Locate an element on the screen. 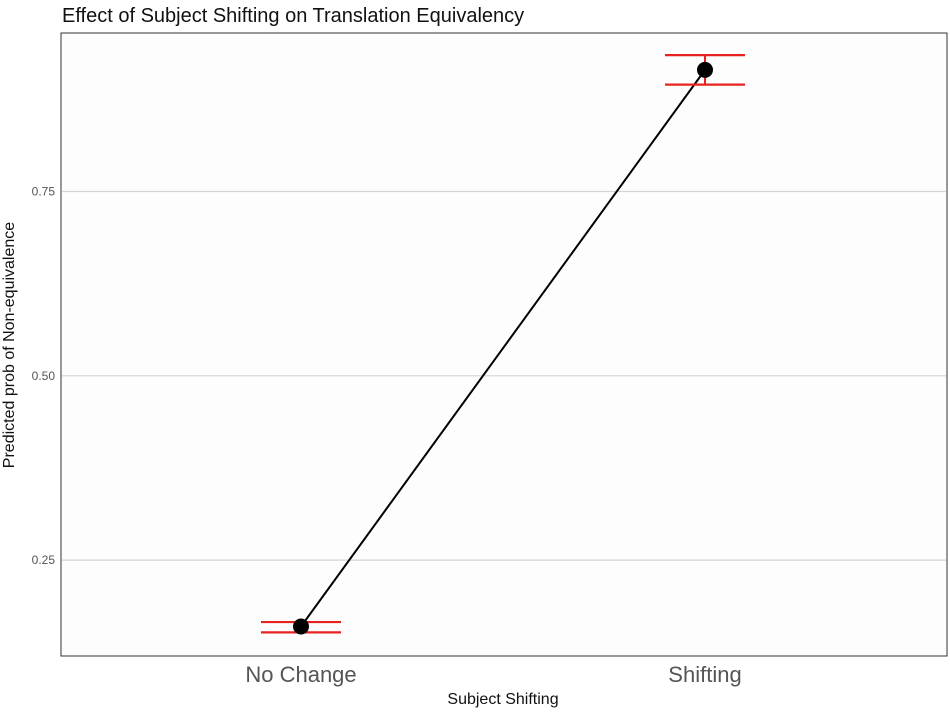 The image size is (950, 715). y-tick-label: 0.25 is located at coordinates (44, 560).